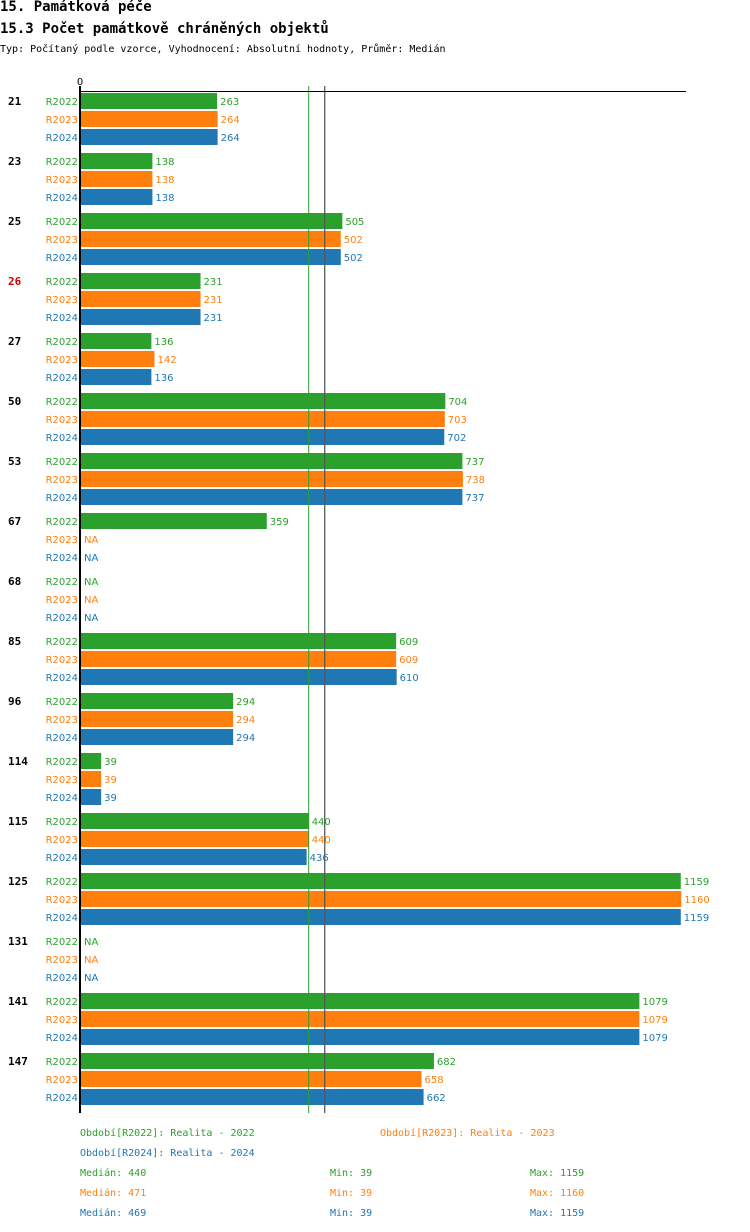  What do you see at coordinates (467, 1133) in the screenshot?
I see `legend-period-r2023: Období[R2023]: Realita - 2023` at bounding box center [467, 1133].